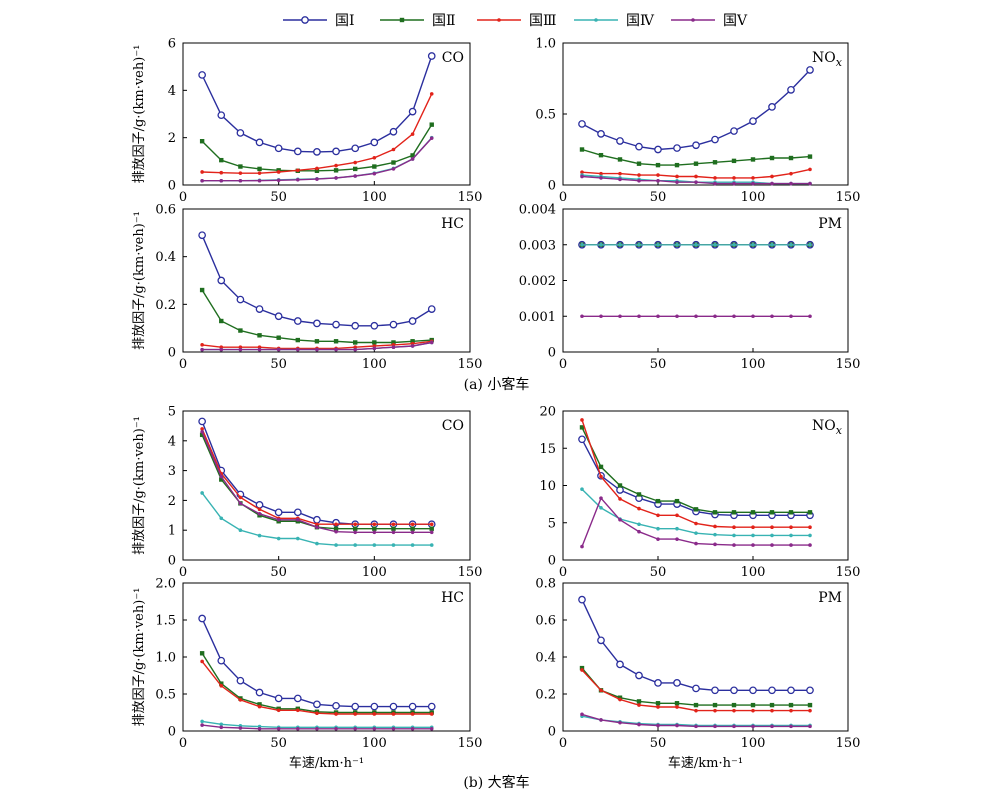 This screenshot has width=993, height=798. What do you see at coordinates (696, 157) in the screenshot?
I see `series-国Ⅱ` at bounding box center [696, 157].